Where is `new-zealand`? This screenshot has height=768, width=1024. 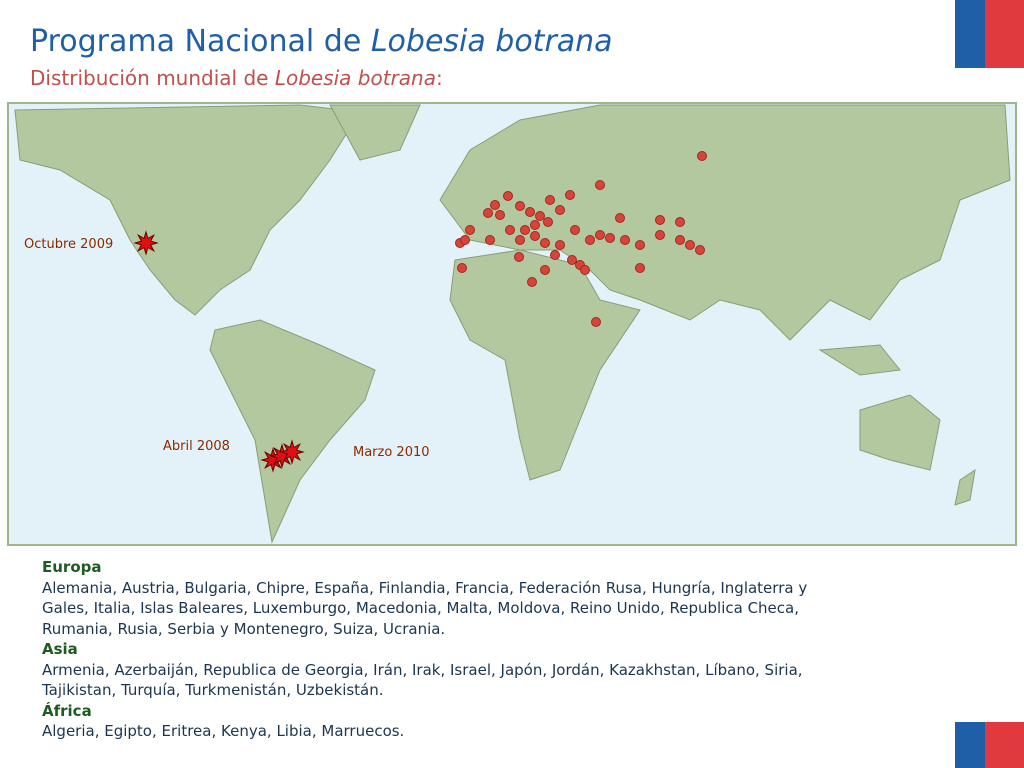
new-zealand is located at coordinates (965, 487).